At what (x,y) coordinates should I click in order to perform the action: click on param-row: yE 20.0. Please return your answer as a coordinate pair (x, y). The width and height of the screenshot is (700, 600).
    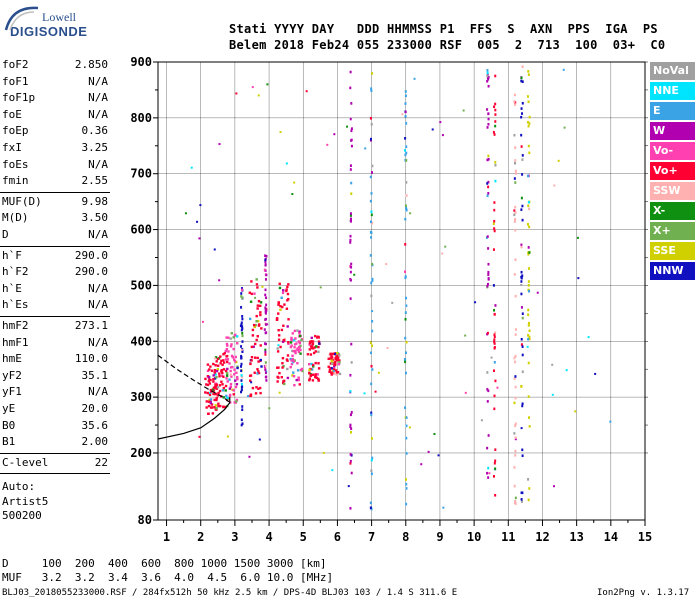
    Looking at the image, I should click on (55, 409).